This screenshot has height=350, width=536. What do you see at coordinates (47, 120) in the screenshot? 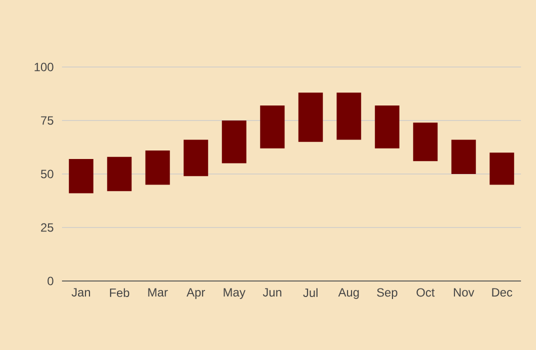
I see `y-tick-label: 75` at bounding box center [47, 120].